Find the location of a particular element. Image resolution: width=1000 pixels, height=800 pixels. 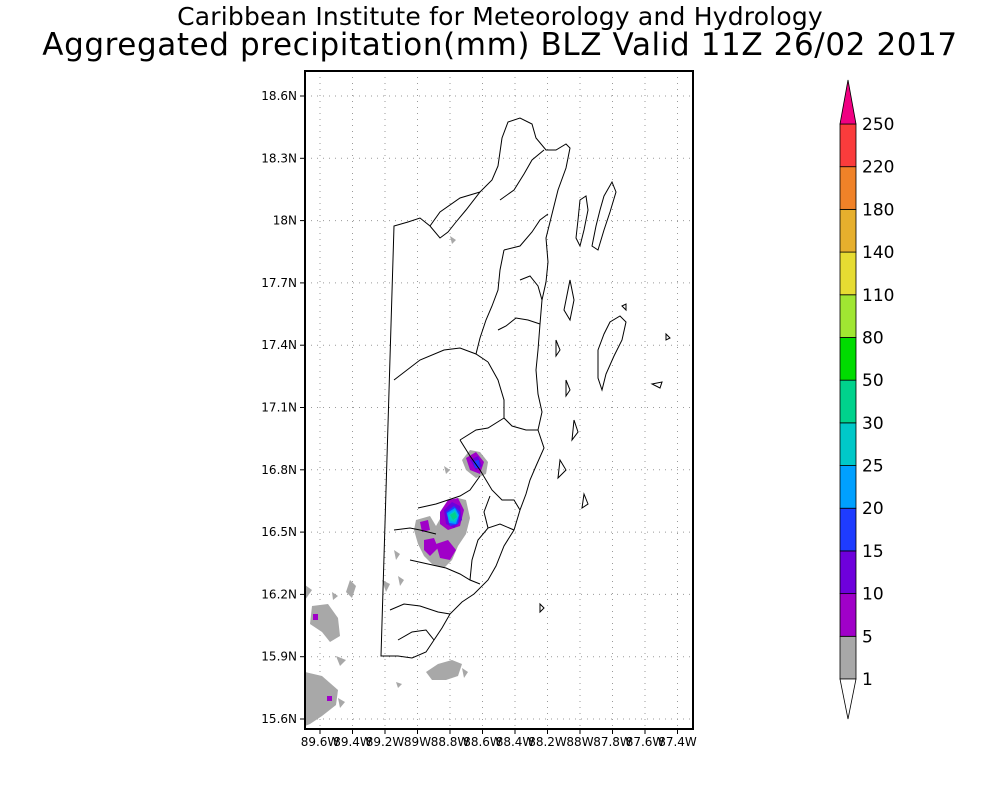

lon-tick-label: 87.4W is located at coordinates (677, 742).